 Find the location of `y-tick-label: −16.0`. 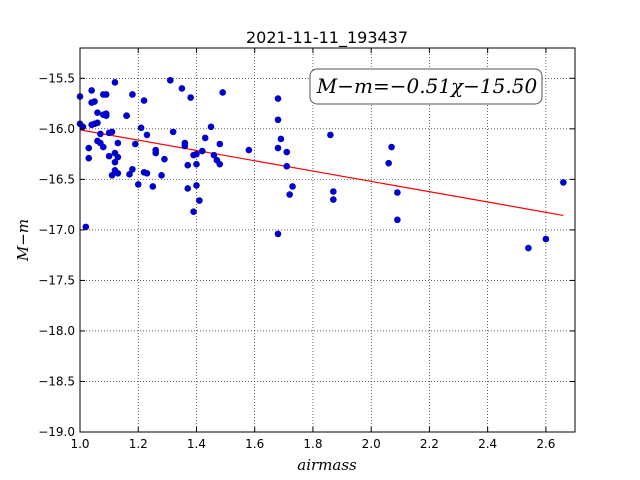

y-tick-label: −16.0 is located at coordinates (56, 129).